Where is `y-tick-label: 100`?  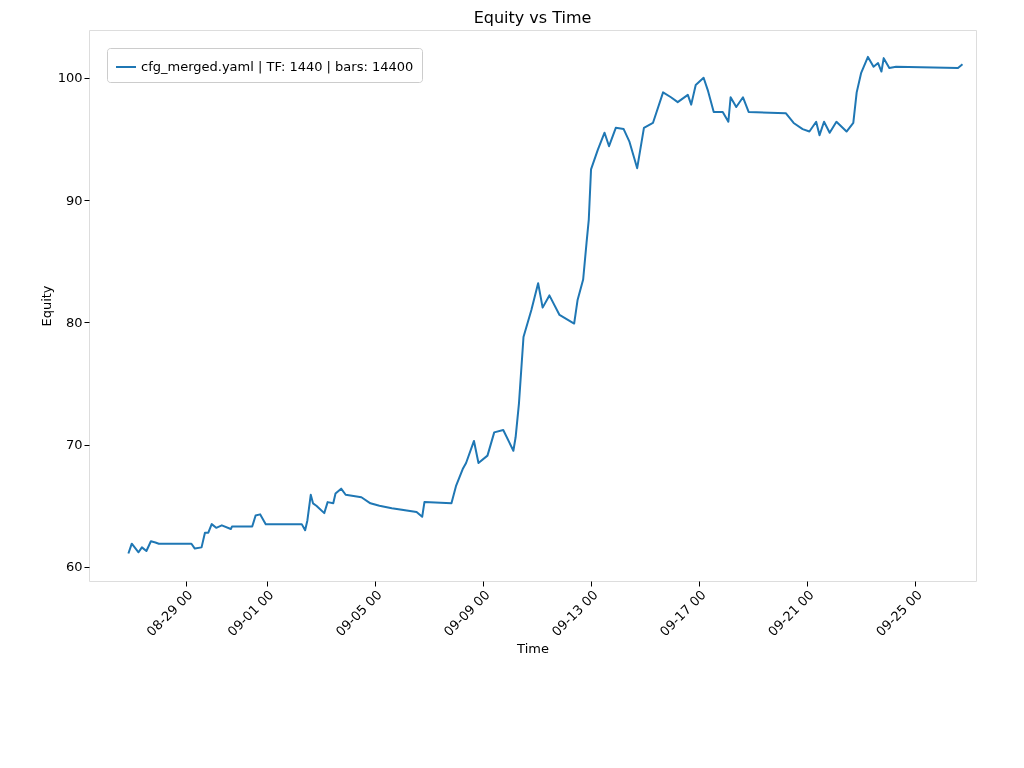
y-tick-label: 100 is located at coordinates (70, 78).